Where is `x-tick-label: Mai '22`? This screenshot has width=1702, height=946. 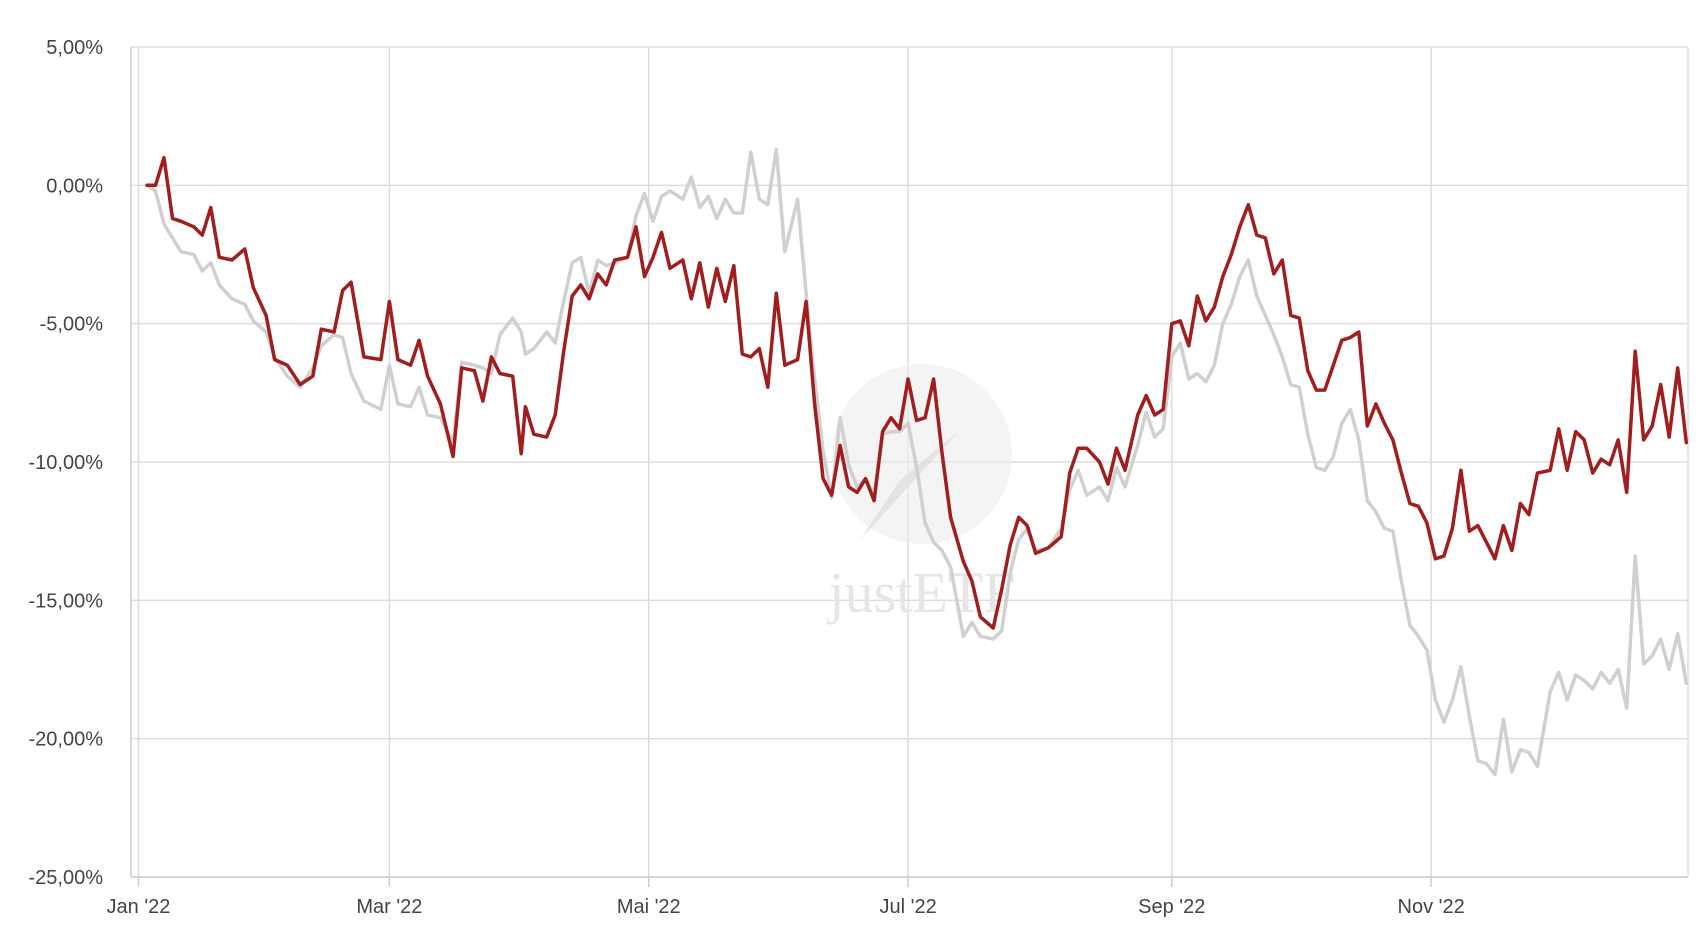 x-tick-label: Mai '22 is located at coordinates (649, 907).